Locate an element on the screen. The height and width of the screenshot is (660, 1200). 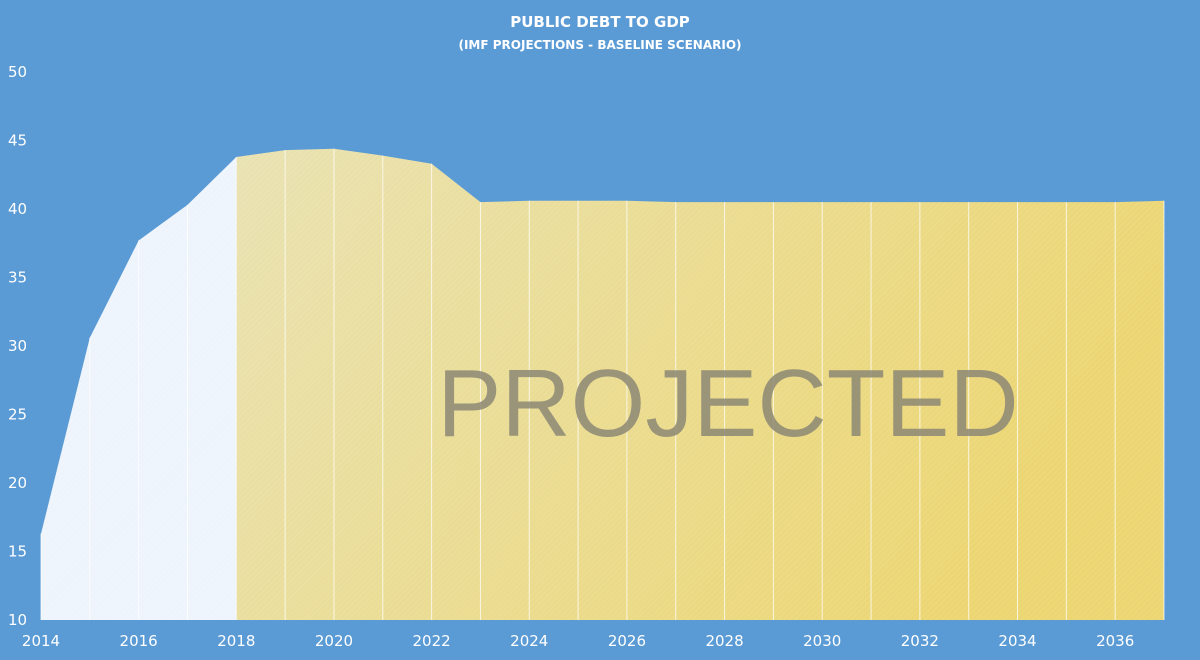
y-axis: 10 15 20 25 30 35 40 45 50 is located at coordinates (17, 346).